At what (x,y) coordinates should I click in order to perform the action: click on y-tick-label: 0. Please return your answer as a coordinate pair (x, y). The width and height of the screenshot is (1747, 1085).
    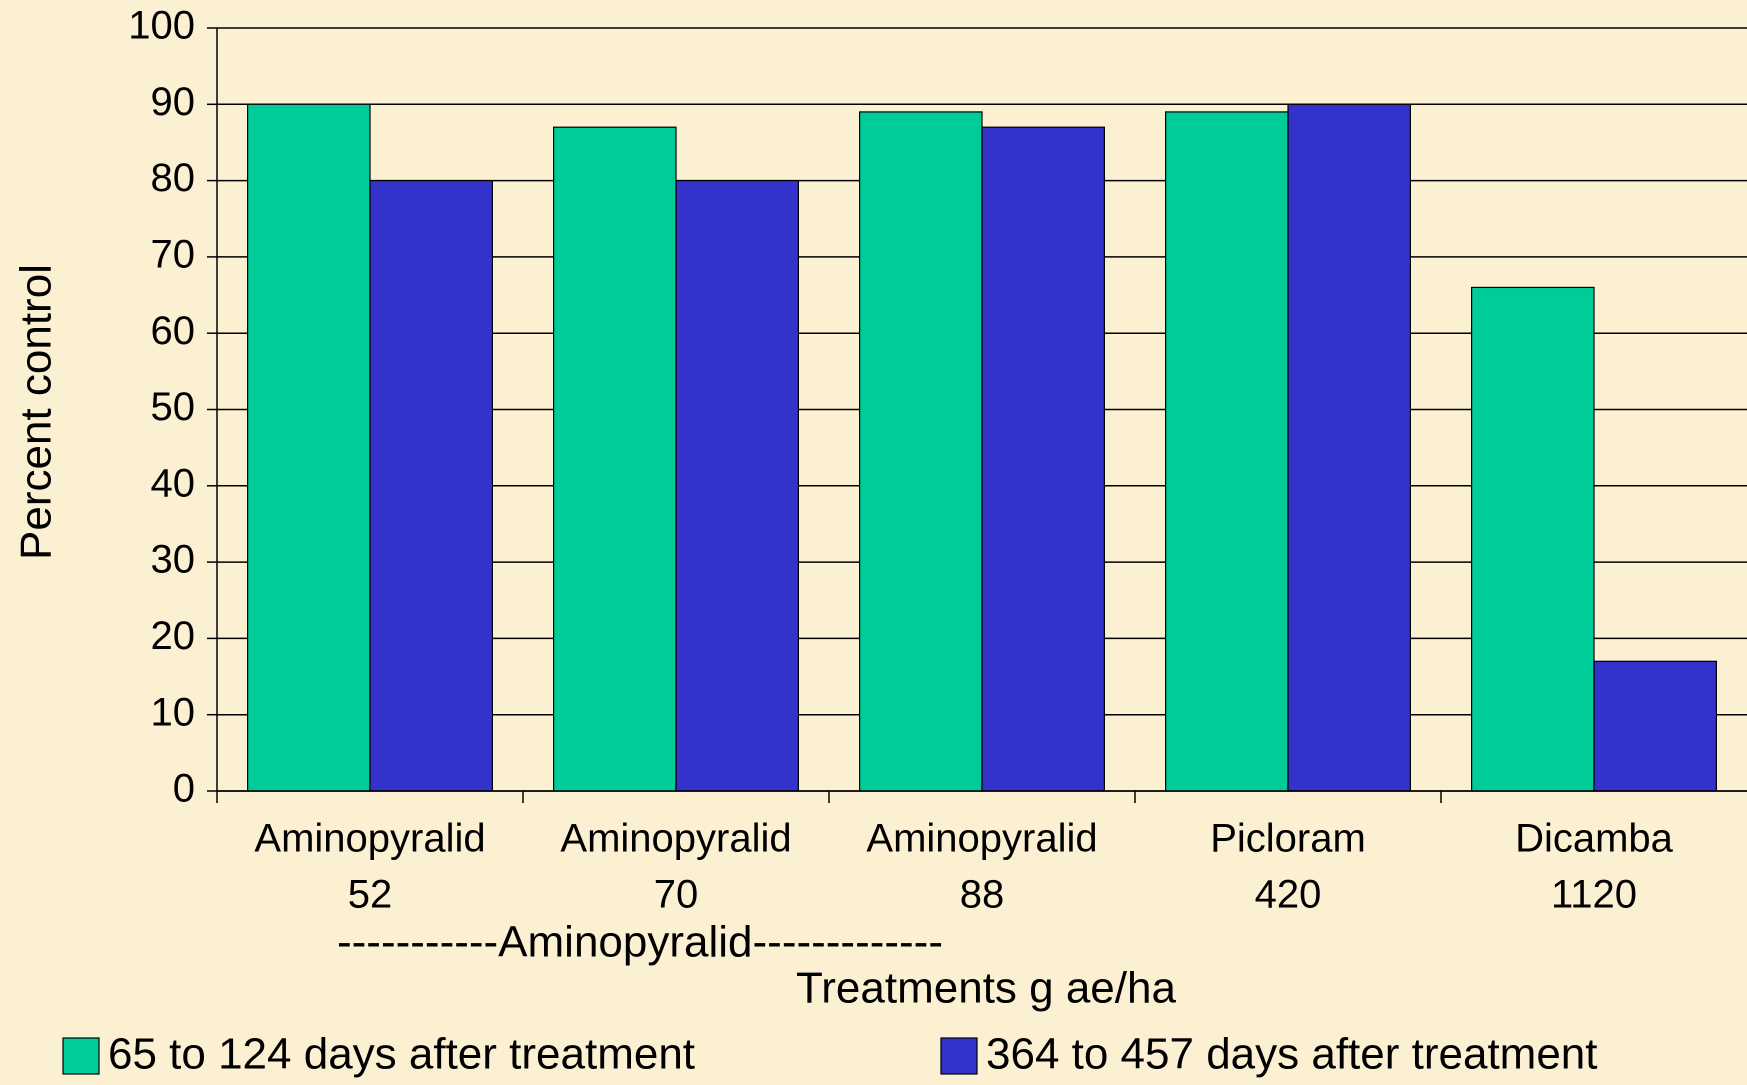
    Looking at the image, I should click on (184, 789).